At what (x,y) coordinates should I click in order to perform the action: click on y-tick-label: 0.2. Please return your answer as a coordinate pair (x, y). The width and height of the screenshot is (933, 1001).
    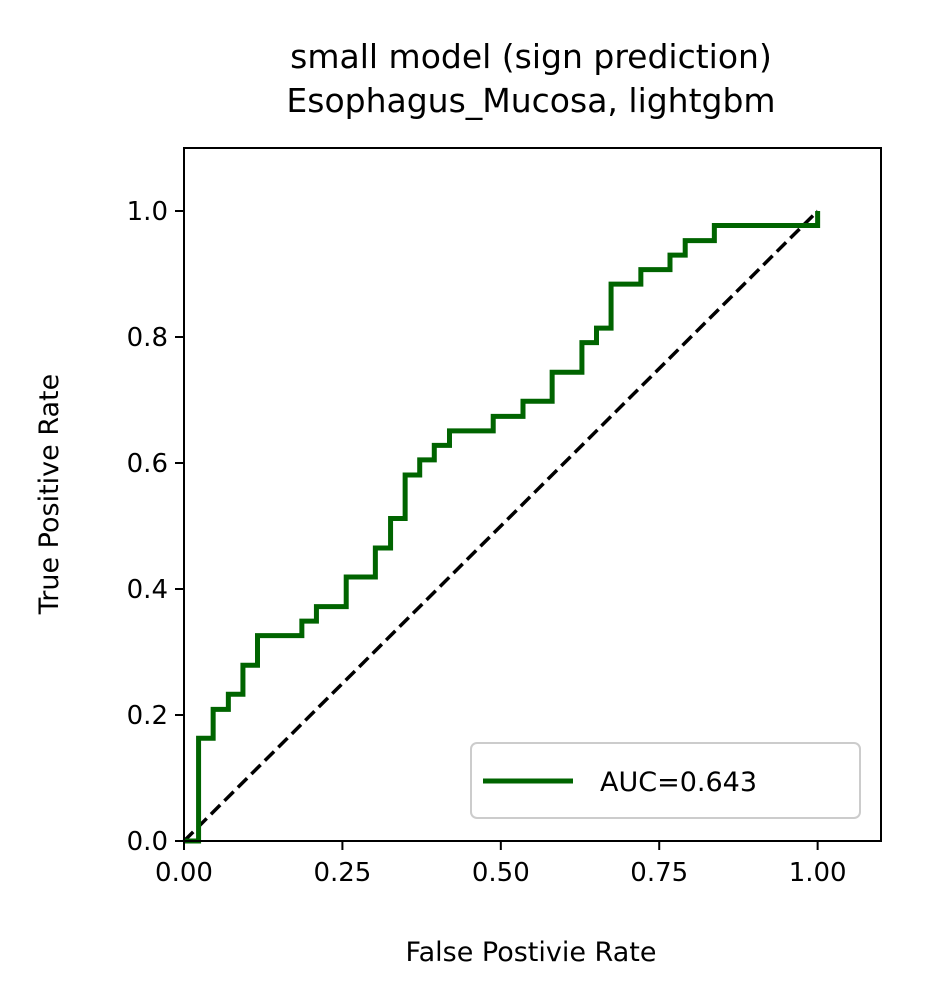
    Looking at the image, I should click on (147, 716).